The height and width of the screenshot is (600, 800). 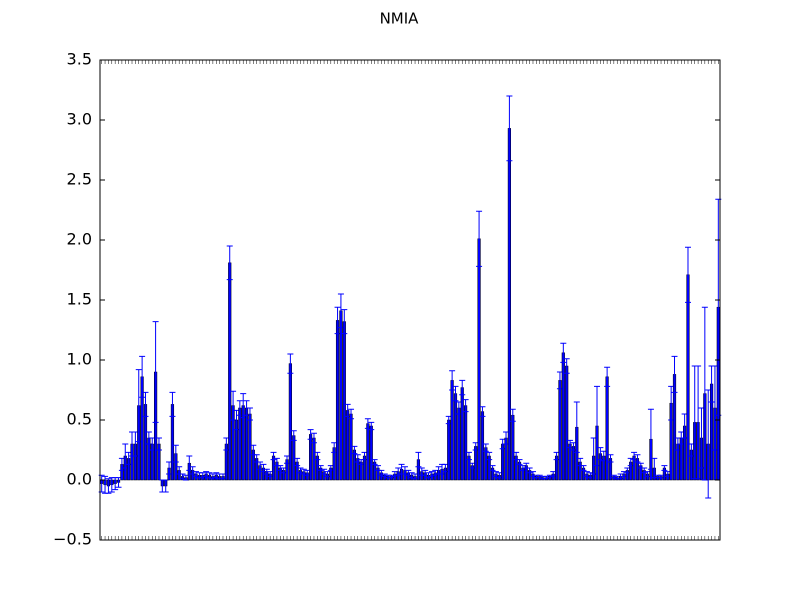 What do you see at coordinates (72, 539) in the screenshot?
I see `y-tick-label: −0.5` at bounding box center [72, 539].